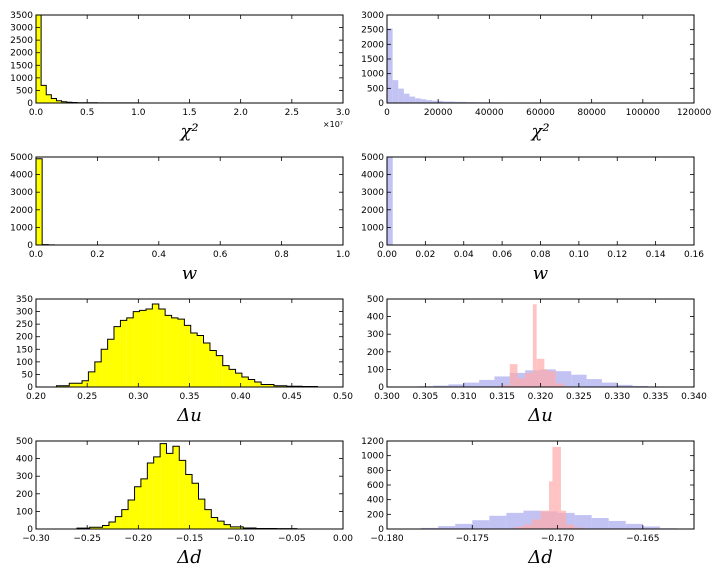 This screenshot has height=576, width=720. I want to click on x-tick-label: −0.170, so click(558, 539).